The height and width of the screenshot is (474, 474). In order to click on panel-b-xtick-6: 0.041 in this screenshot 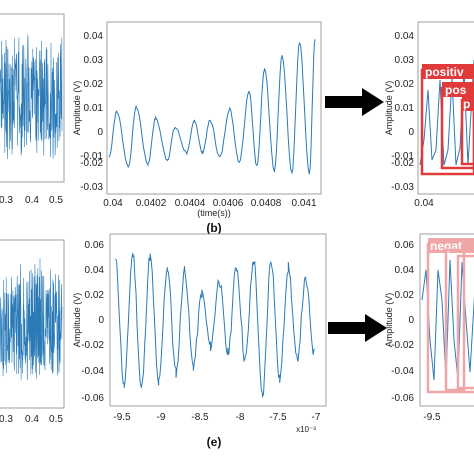, I will do `click(303, 203)`.